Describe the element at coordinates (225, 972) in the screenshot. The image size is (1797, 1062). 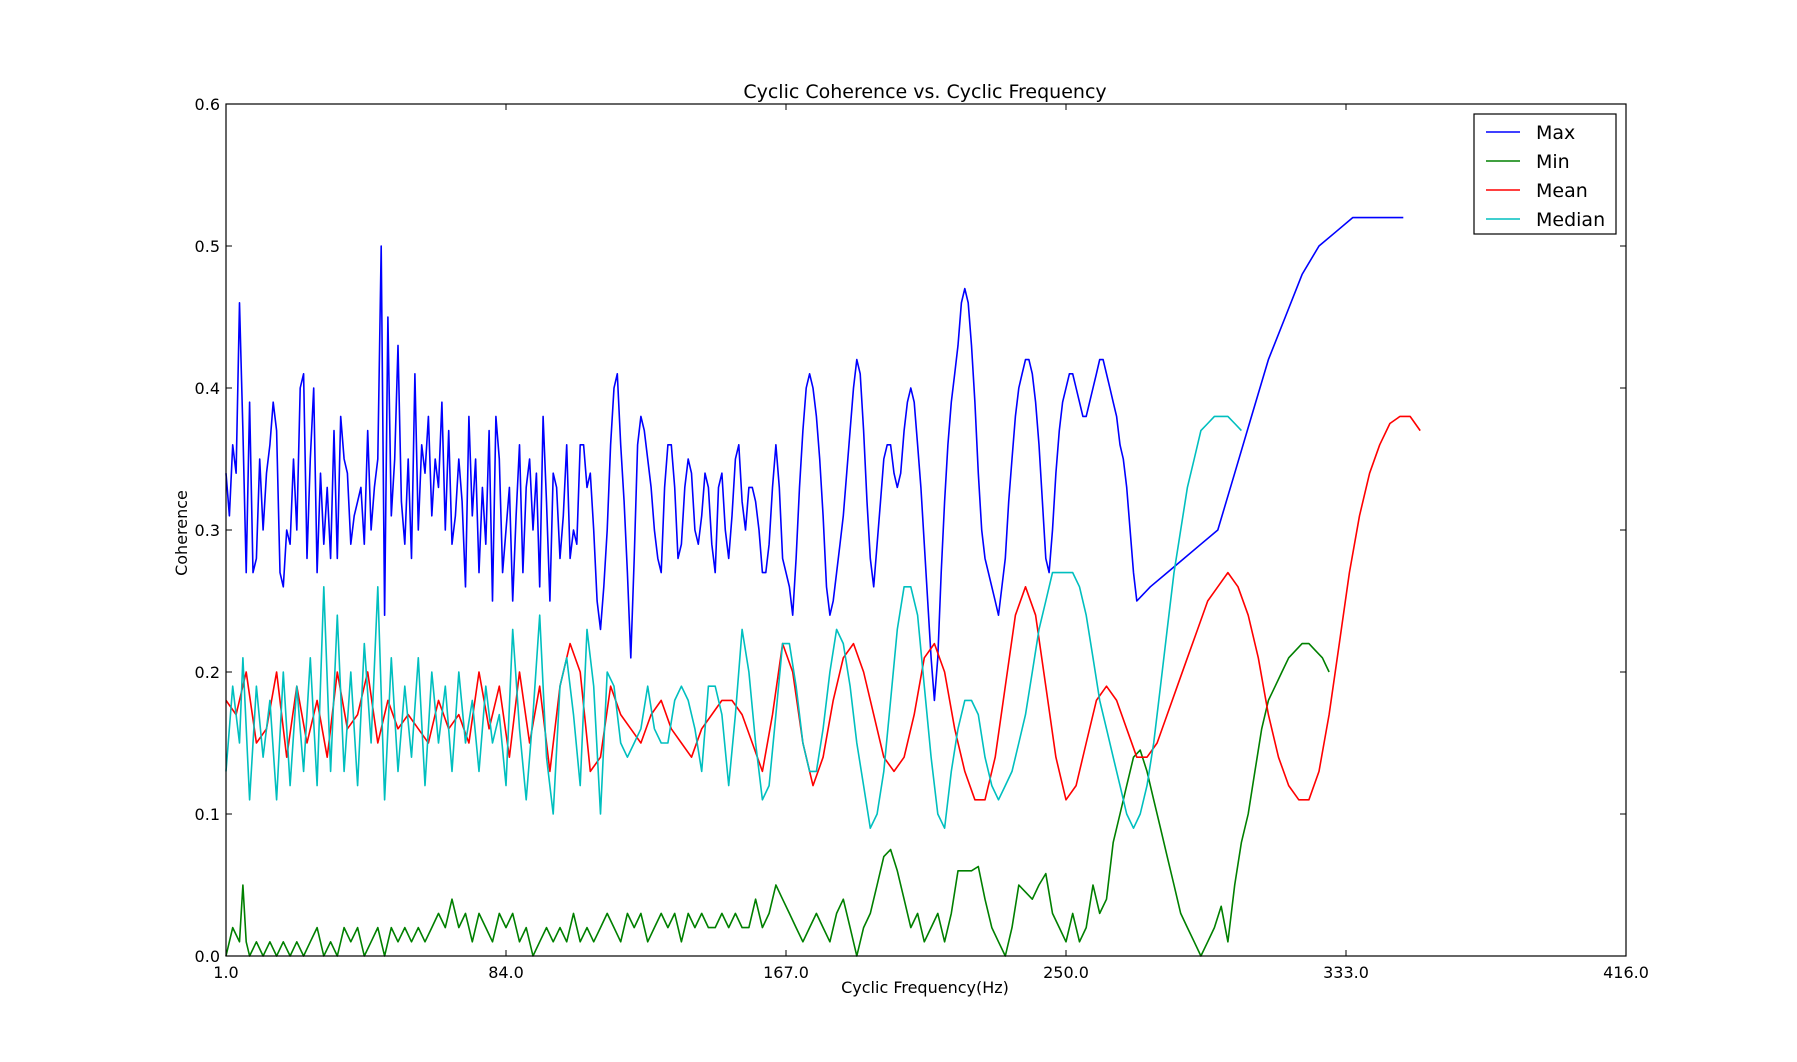
I see `x-tick-label: 1.0` at that location.